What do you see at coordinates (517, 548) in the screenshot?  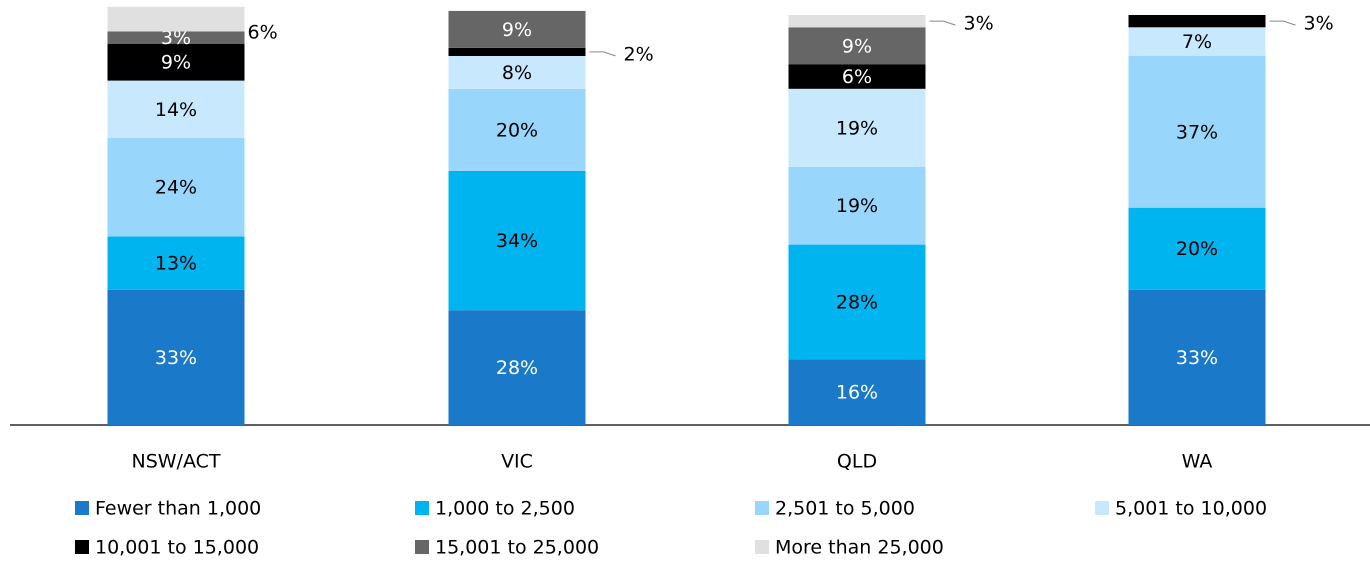 I see `legend-label: 15,001 to 25,000` at bounding box center [517, 548].